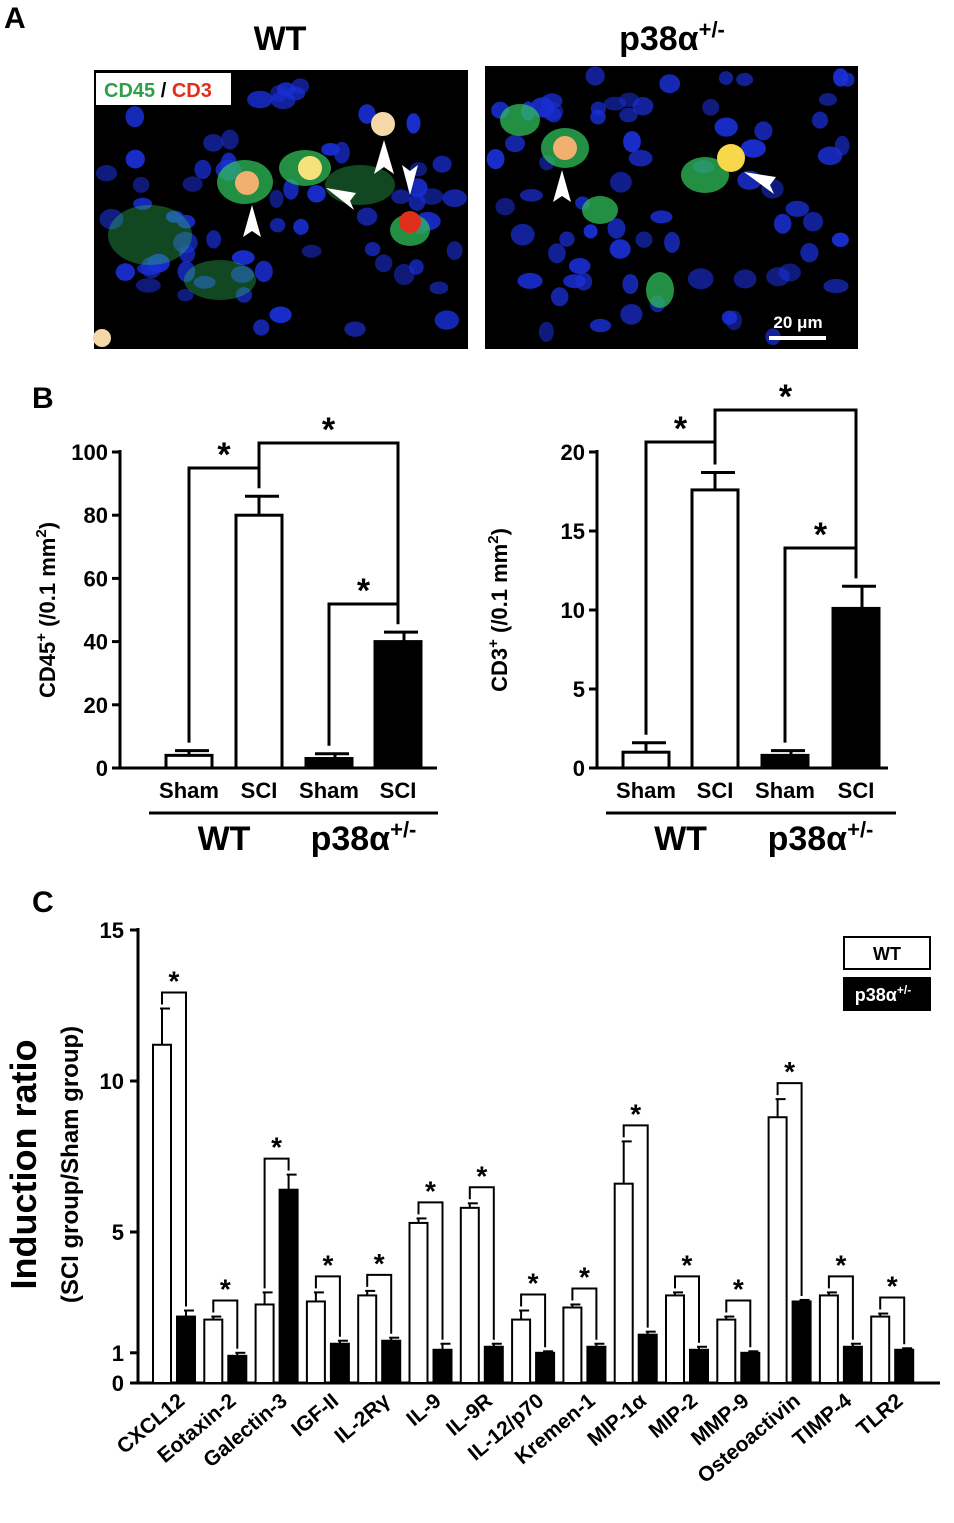 The height and width of the screenshot is (1523, 954). What do you see at coordinates (617, 1420) in the screenshot?
I see `x-tick-label: MIP-1α` at bounding box center [617, 1420].